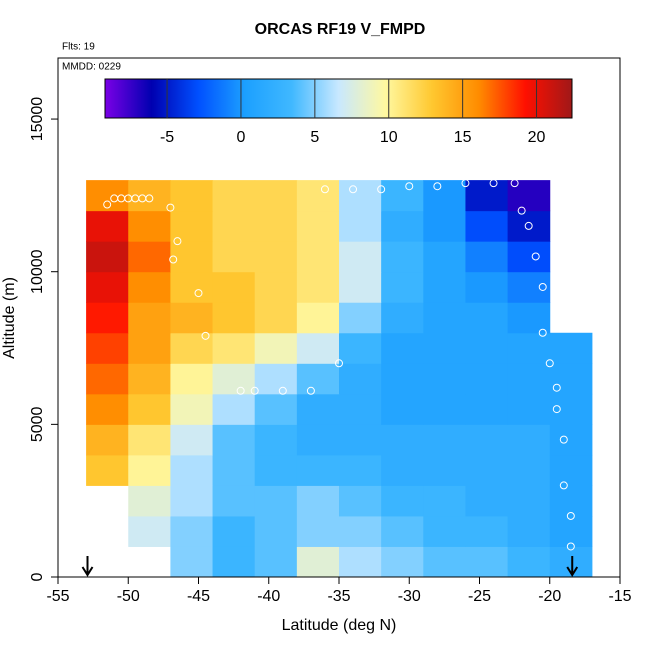 Image resolution: width=650 pixels, height=655 pixels. I want to click on colorbar-tick-label: 5, so click(314, 137).